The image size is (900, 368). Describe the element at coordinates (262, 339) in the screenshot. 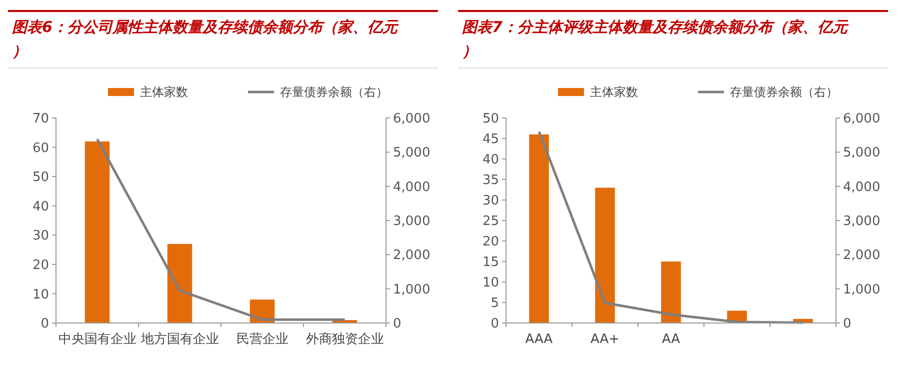

I see `x-tick-label: 民营企业` at that location.